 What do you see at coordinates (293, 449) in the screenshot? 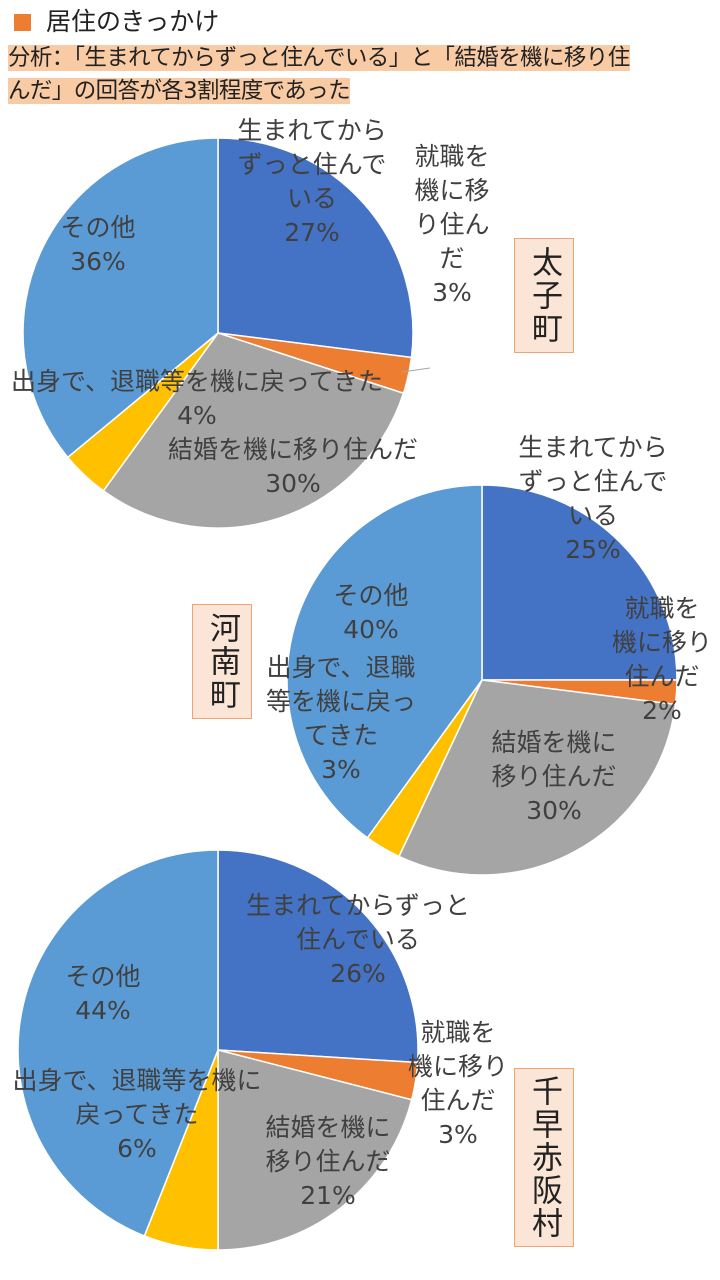
I see `data-label-line: 結婚を機に移り住んだ` at bounding box center [293, 449].